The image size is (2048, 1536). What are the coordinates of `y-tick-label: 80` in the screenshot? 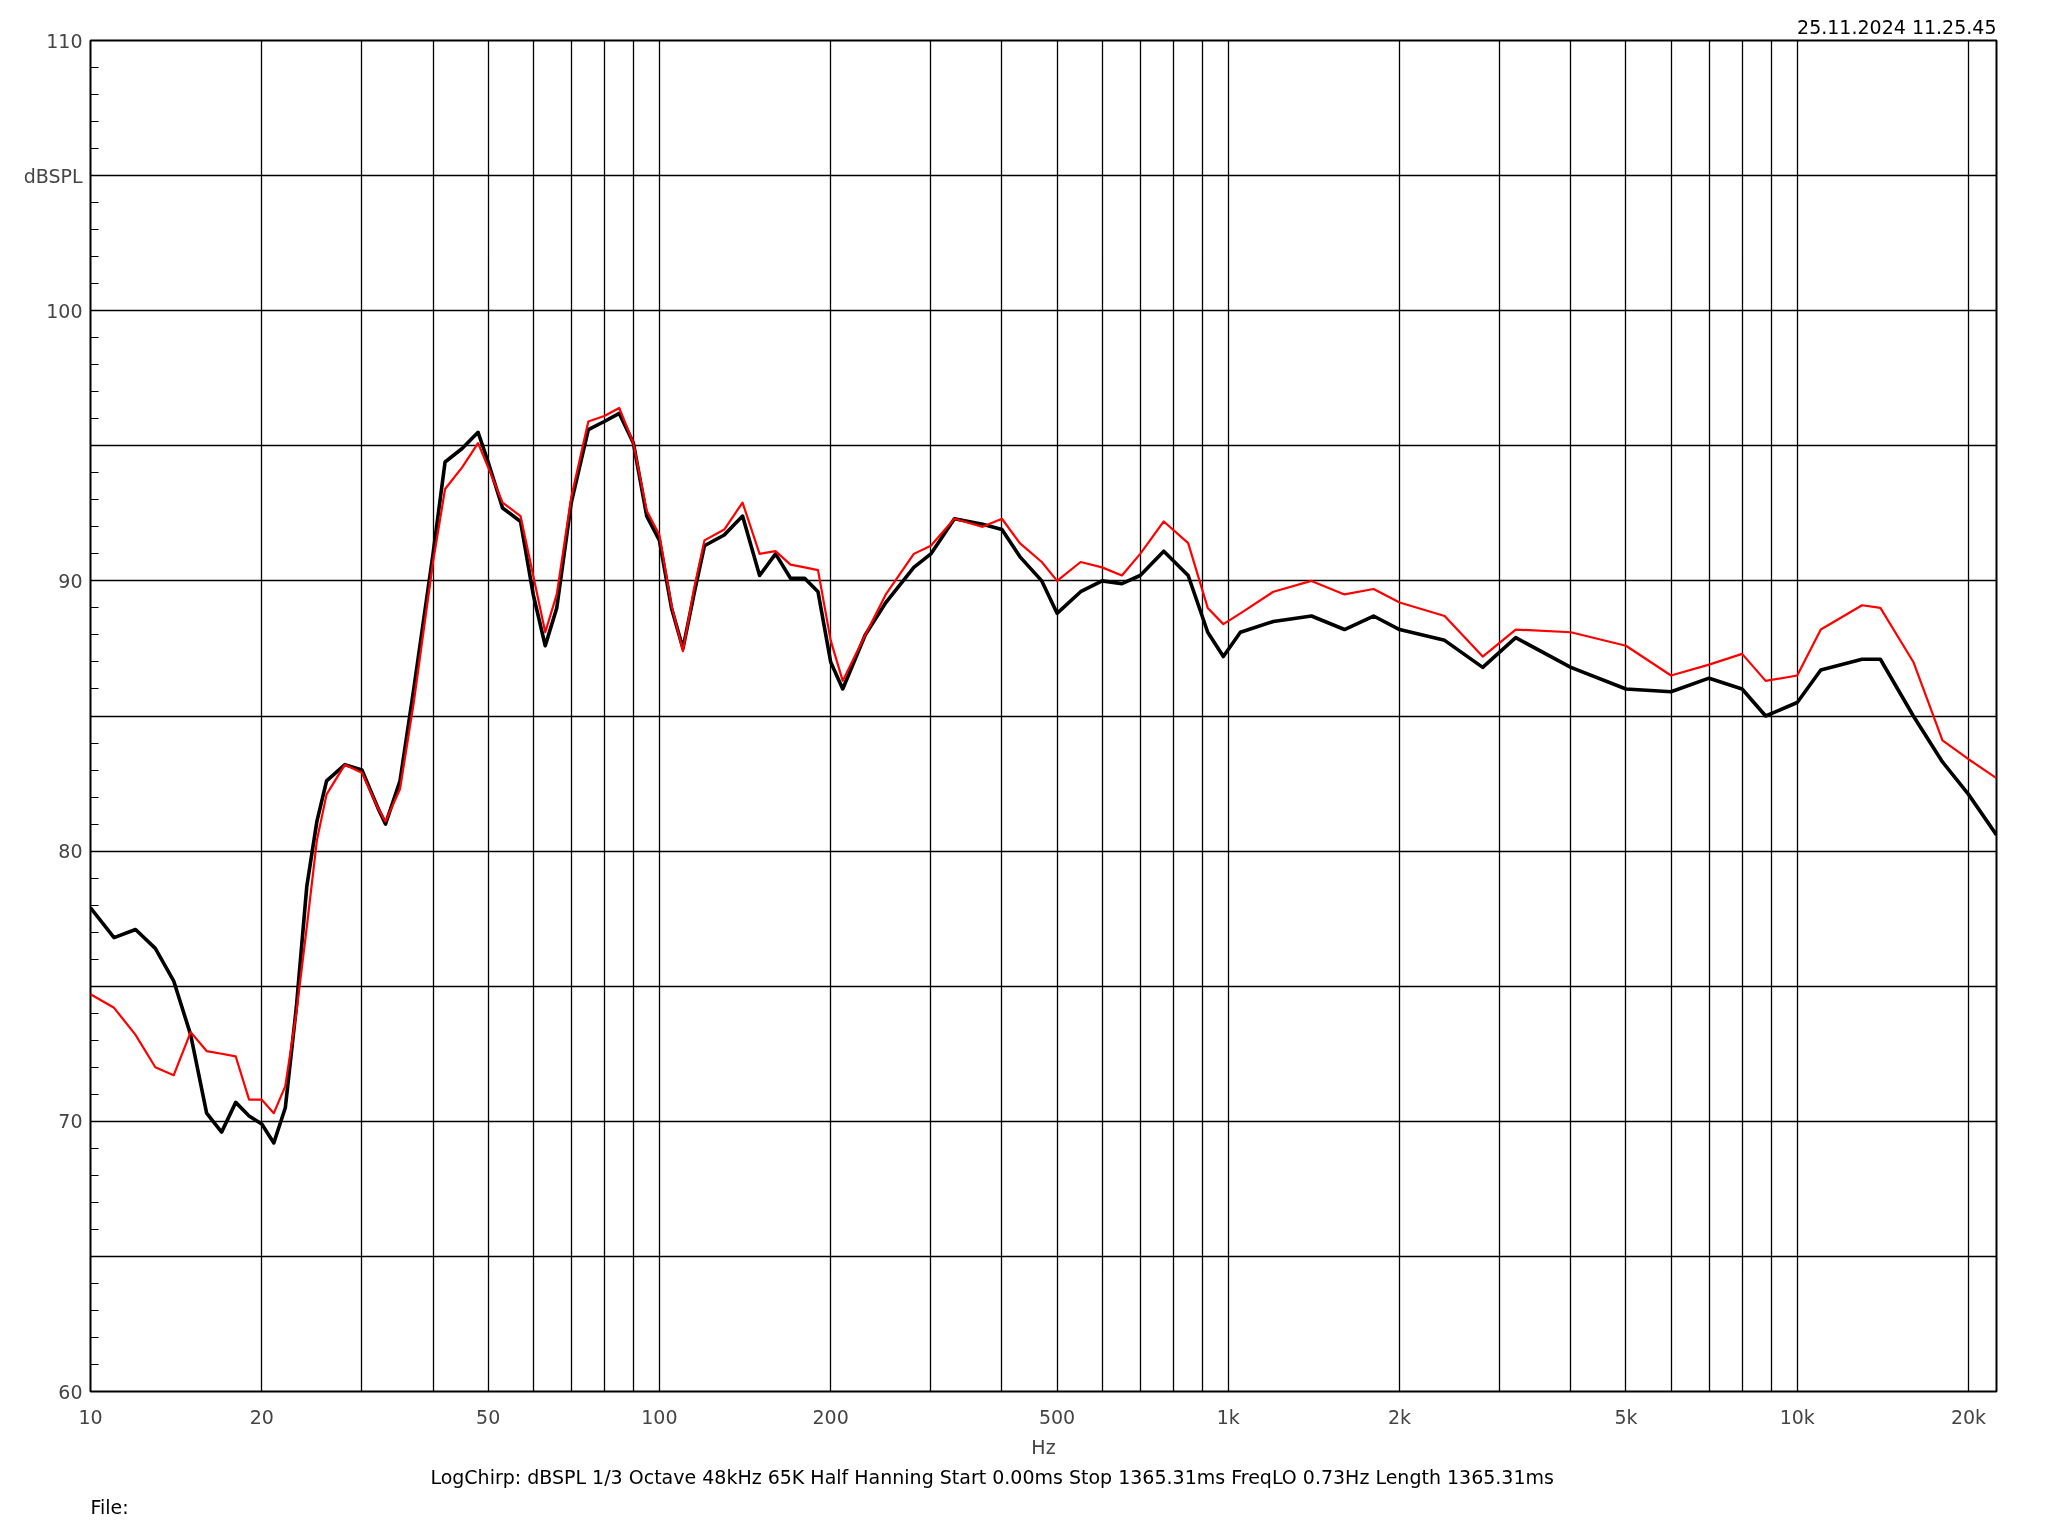 It's located at (70, 851).